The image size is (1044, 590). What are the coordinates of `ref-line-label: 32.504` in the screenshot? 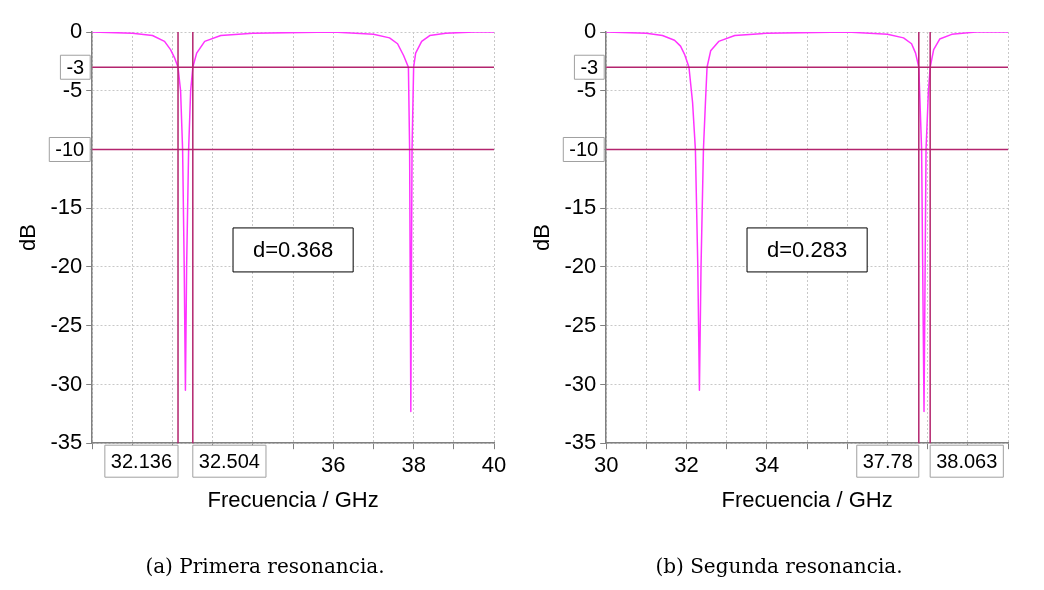 It's located at (229, 460).